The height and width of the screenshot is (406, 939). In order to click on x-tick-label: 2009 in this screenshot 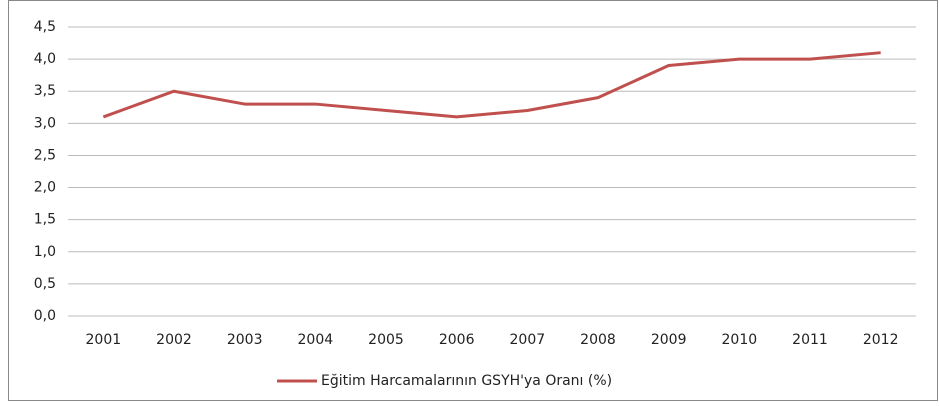, I will do `click(669, 340)`.